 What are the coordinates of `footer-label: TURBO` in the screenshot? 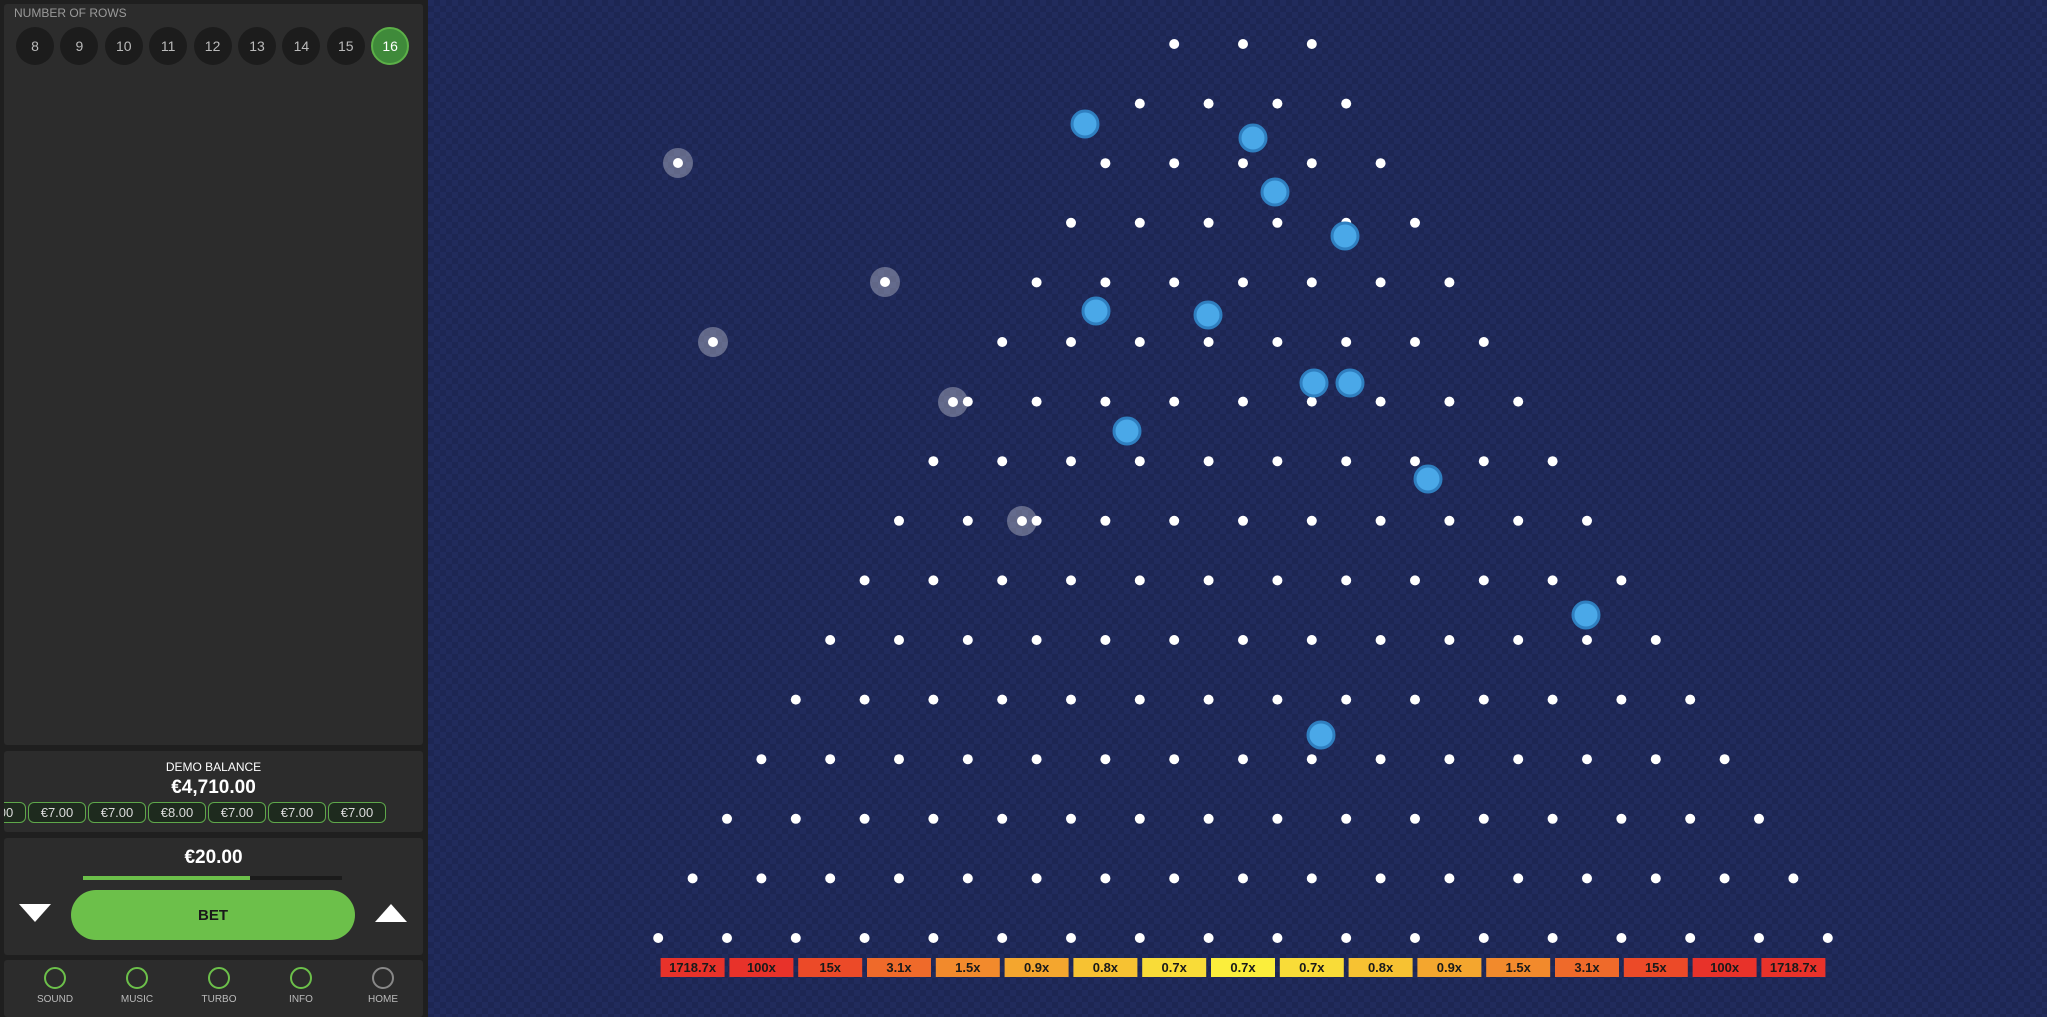 It's located at (219, 999).